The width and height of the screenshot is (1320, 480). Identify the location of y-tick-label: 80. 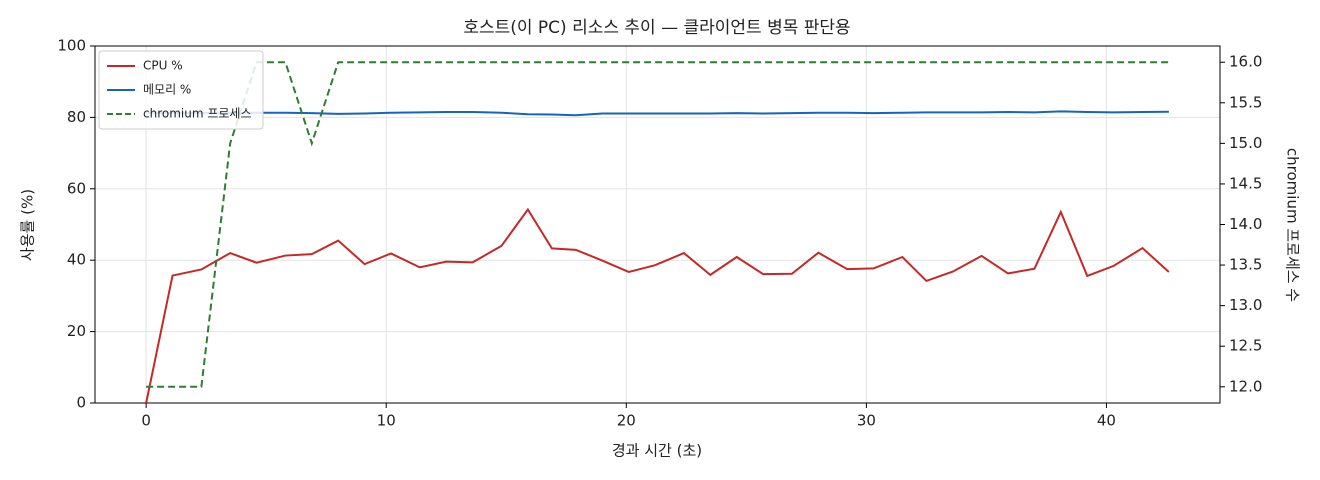
(76, 117).